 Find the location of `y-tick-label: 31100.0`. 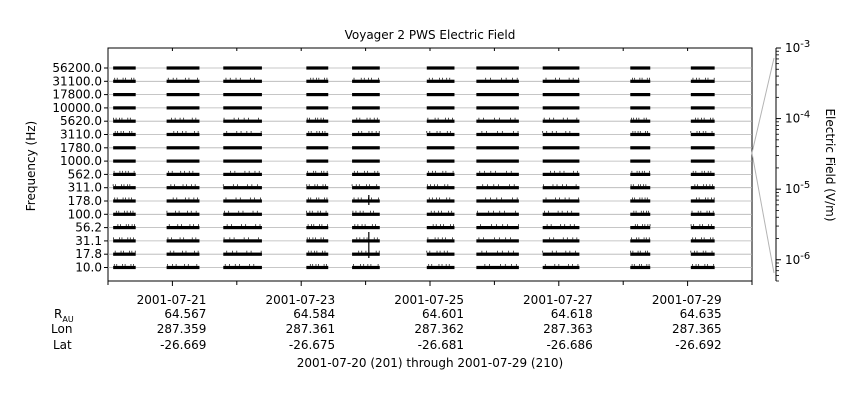

y-tick-label: 31100.0 is located at coordinates (77, 81).